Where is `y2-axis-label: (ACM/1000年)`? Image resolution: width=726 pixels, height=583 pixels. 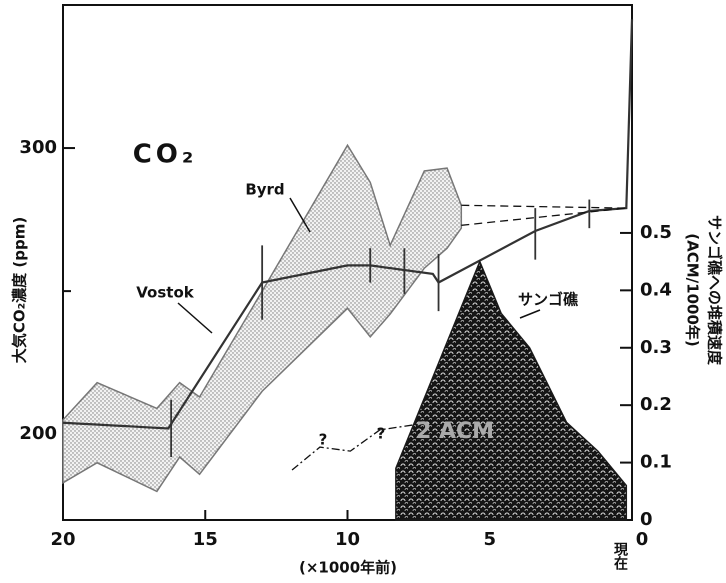
y2-axis-label: (ACM/1000年) is located at coordinates (693, 289).